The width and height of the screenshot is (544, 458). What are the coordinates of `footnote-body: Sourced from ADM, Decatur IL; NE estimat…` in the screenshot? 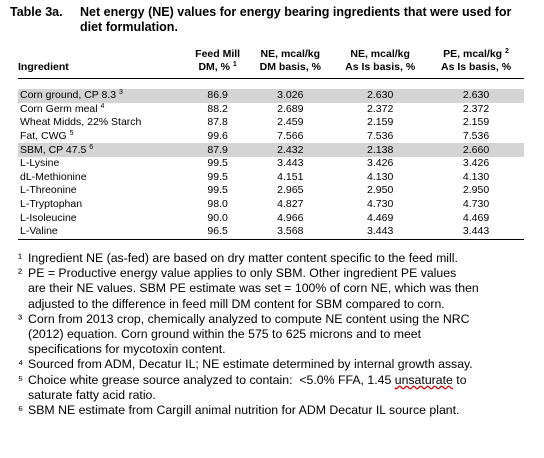 It's located at (250, 364).